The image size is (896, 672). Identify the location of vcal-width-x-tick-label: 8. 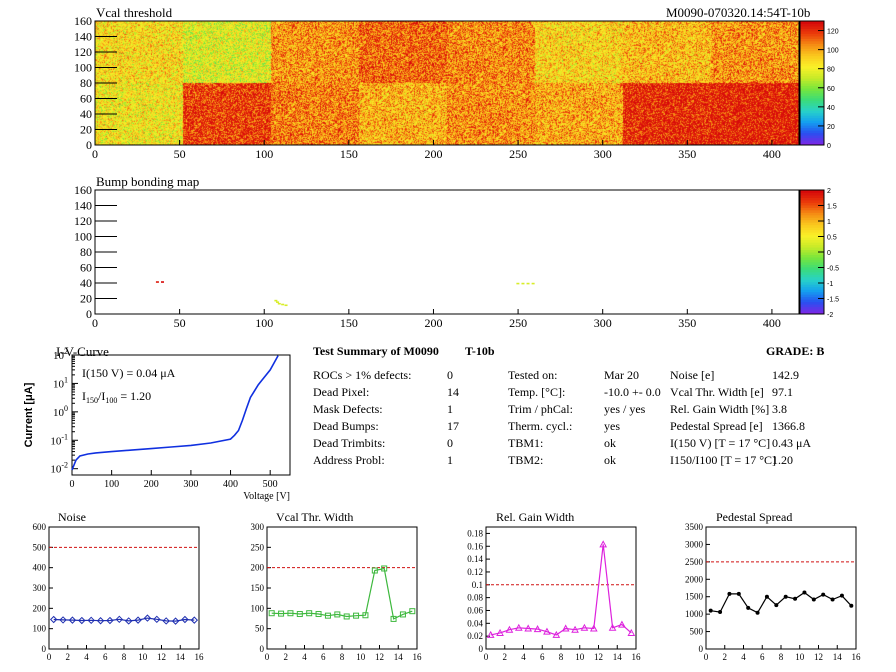
(342, 657).